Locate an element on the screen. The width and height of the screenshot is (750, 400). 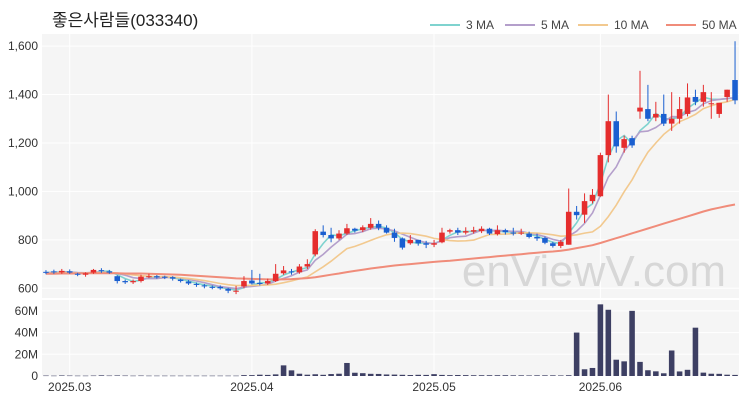
legend-item: 50 MA is located at coordinates (701, 25).